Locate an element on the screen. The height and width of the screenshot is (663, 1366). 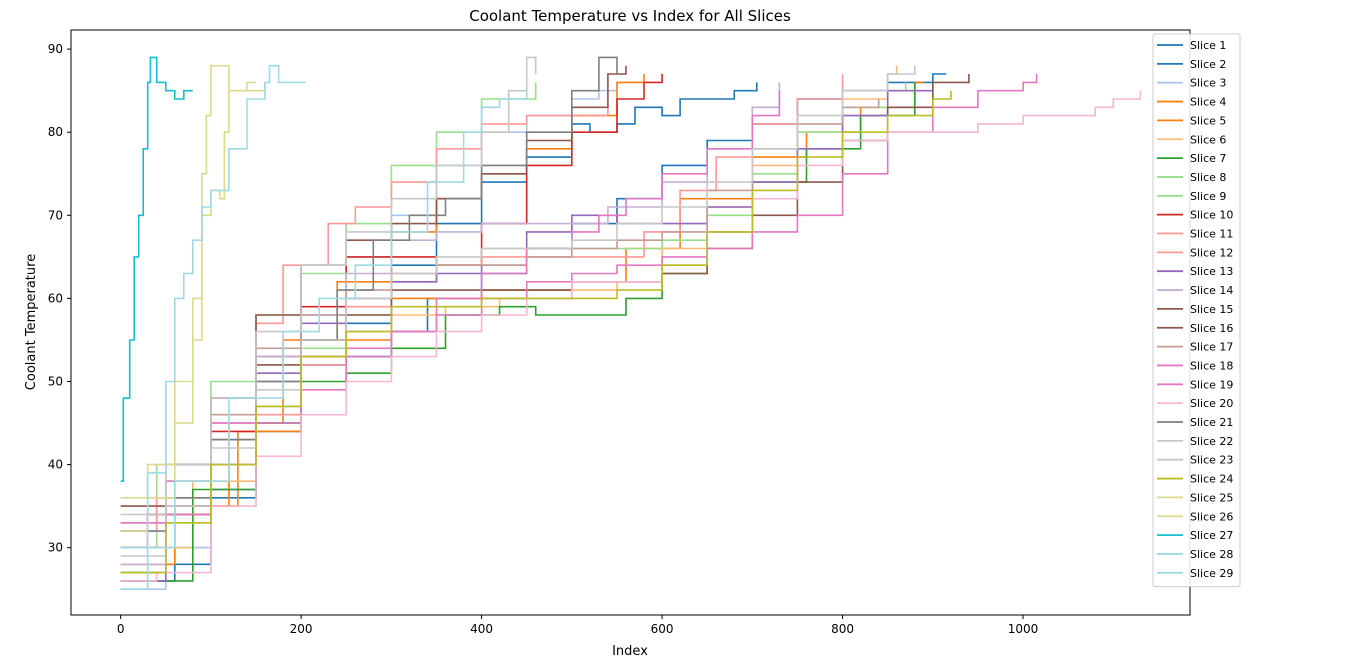
legend-label-5: Slice 5 is located at coordinates (1208, 120).